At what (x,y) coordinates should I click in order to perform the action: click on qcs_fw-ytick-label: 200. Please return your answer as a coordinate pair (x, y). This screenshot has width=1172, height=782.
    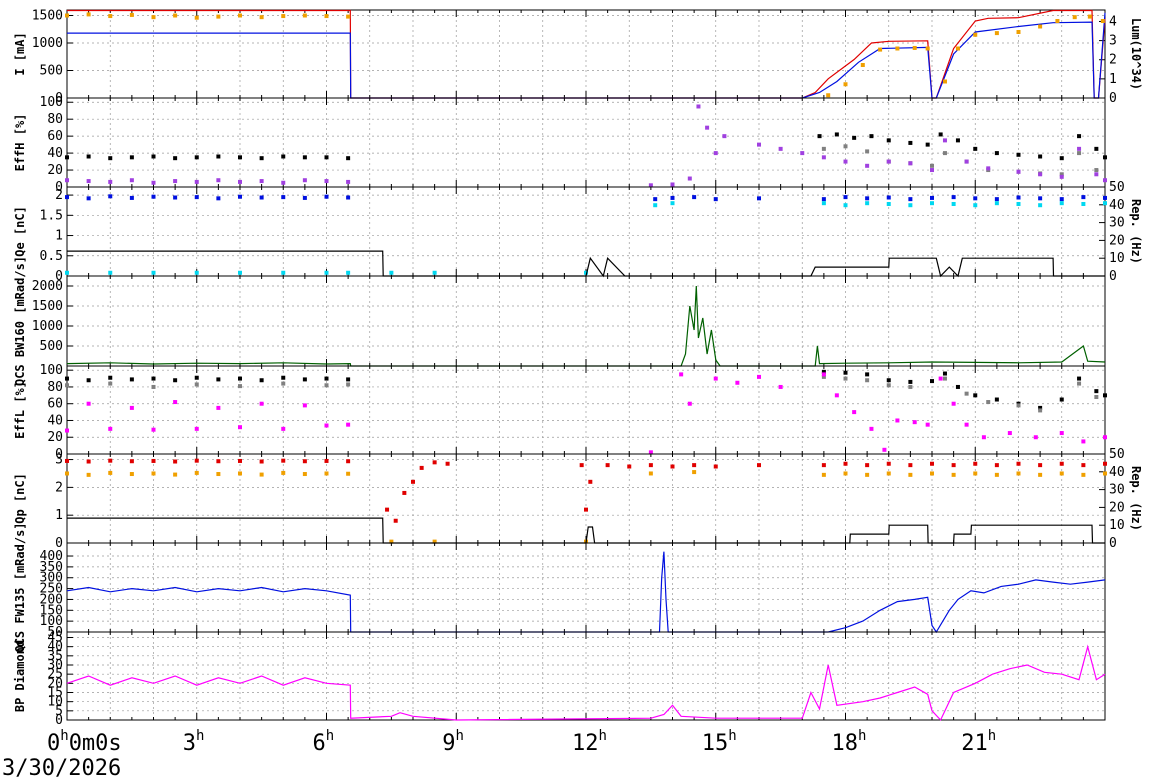
    Looking at the image, I should click on (51, 599).